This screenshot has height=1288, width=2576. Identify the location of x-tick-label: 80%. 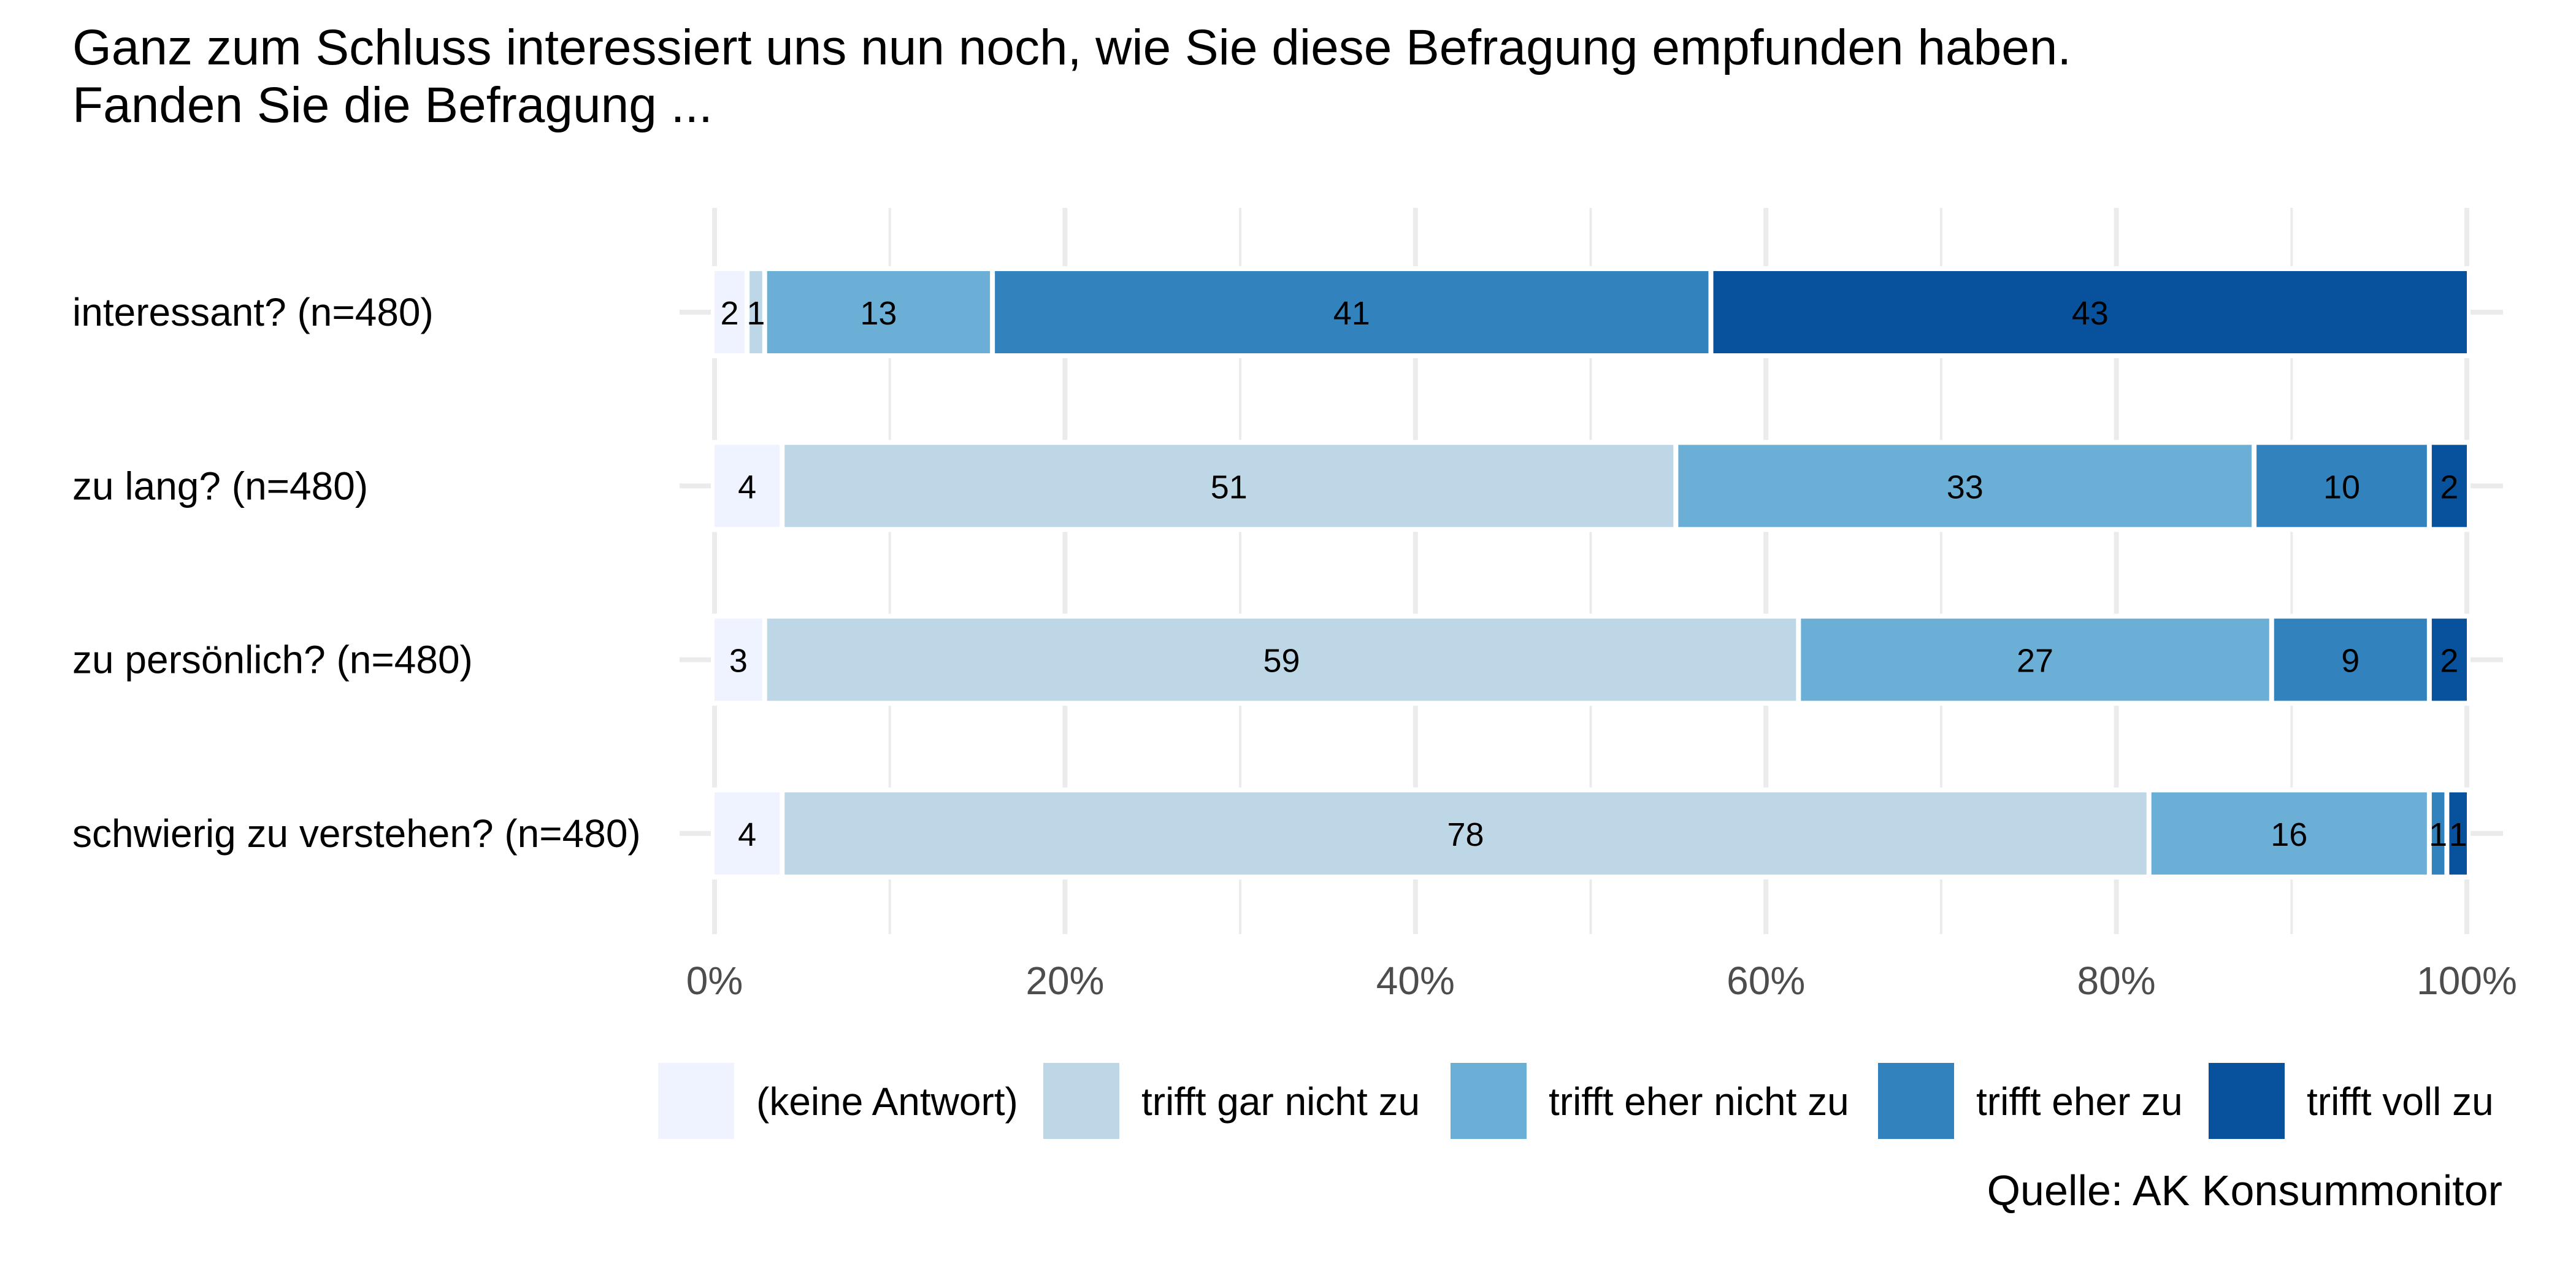
(2116, 981).